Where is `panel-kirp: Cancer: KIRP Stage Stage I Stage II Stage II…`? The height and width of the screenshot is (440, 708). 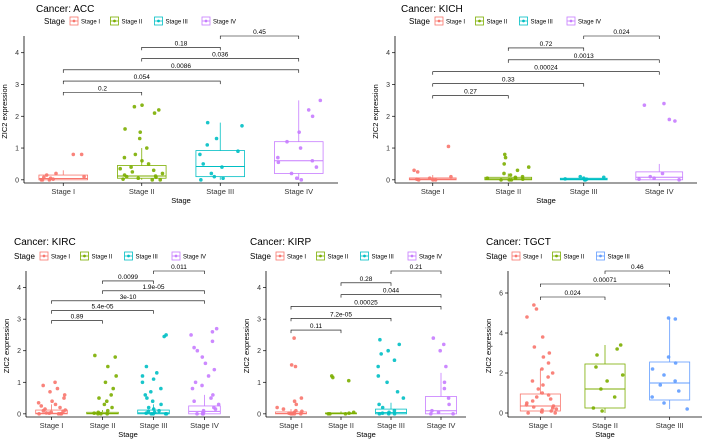 panel-kirp: Cancer: KIRP Stage Stage I Stage II Stage II… is located at coordinates (354, 338).